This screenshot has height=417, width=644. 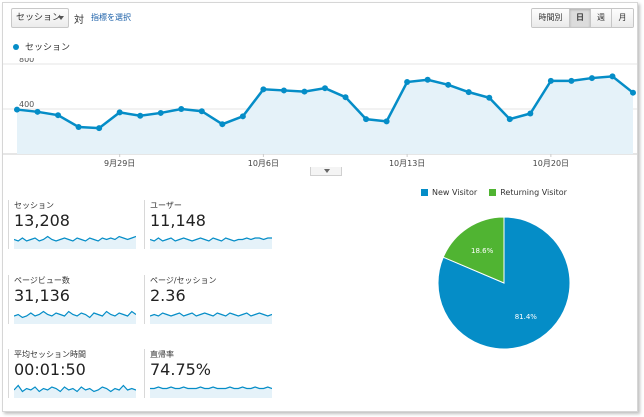 I want to click on legend-item-new-visitor: New Visitor, so click(x=449, y=192).